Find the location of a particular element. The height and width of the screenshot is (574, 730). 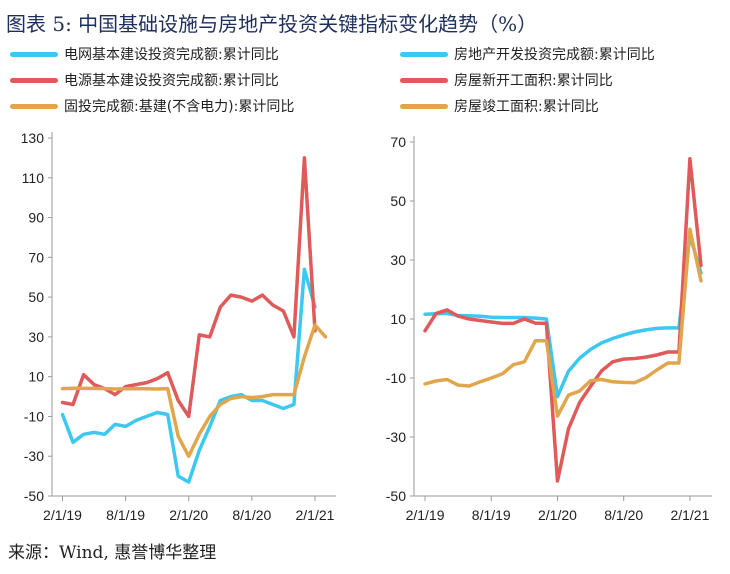

y-tick-label-right: 30 is located at coordinates (398, 260).